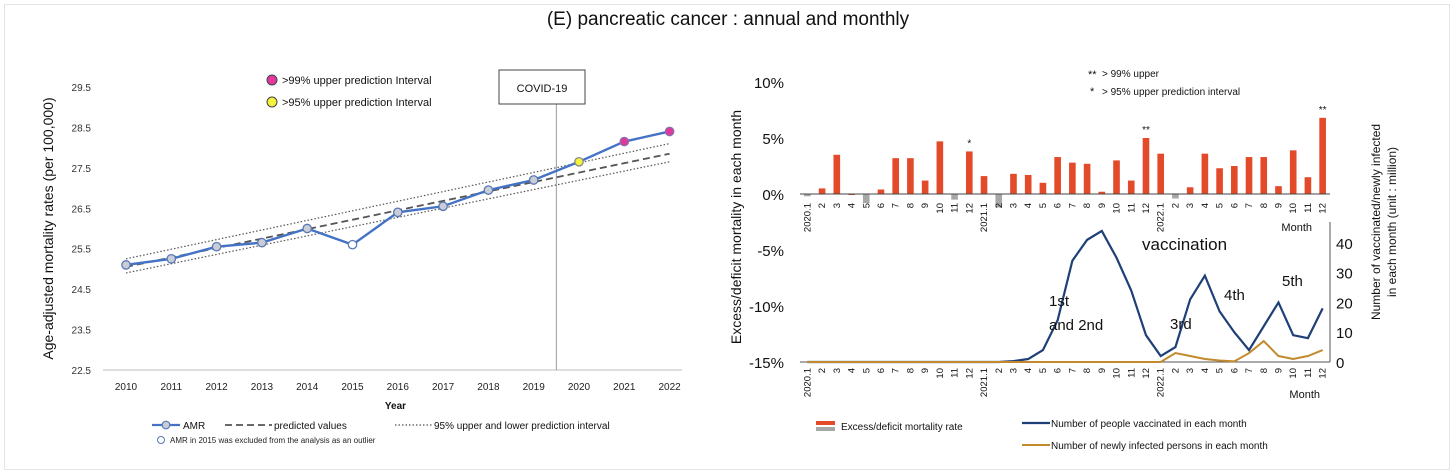 Image resolution: width=1456 pixels, height=474 pixels. I want to click on lower-month-axis-title: Month, so click(1304, 395).